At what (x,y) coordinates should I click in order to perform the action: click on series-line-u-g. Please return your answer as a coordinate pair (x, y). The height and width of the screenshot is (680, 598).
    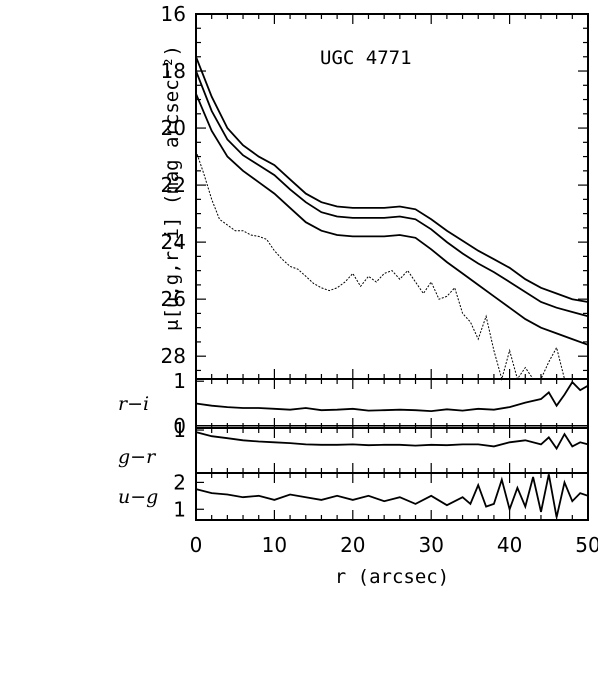
    Looking at the image, I should click on (392, 496).